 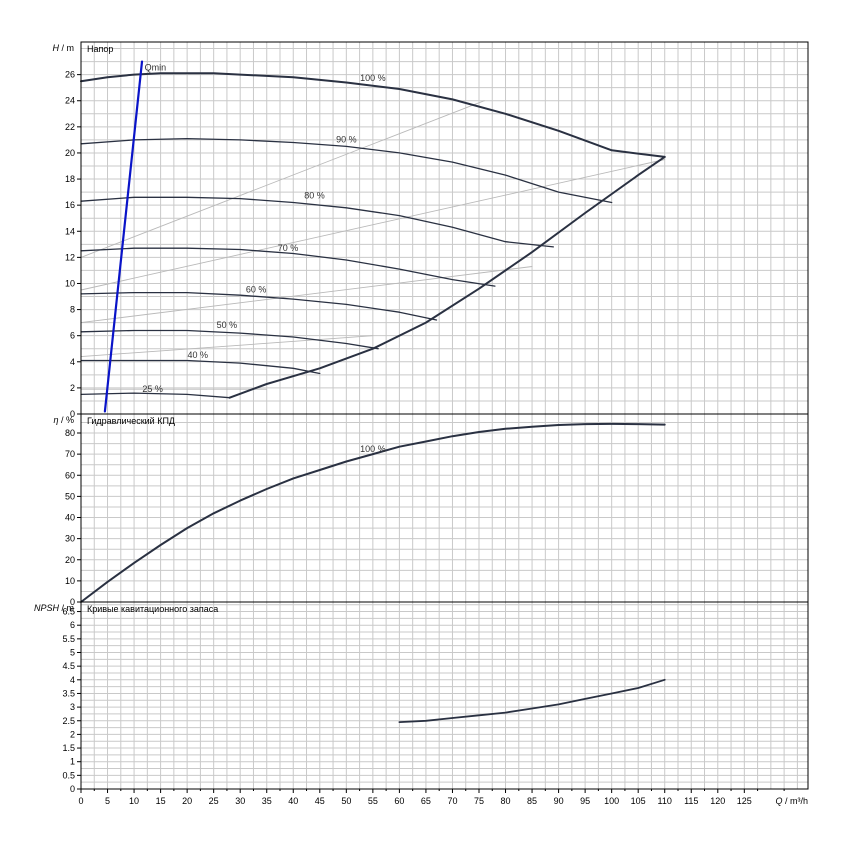 I want to click on y-tick-label: 1, so click(x=72, y=762).